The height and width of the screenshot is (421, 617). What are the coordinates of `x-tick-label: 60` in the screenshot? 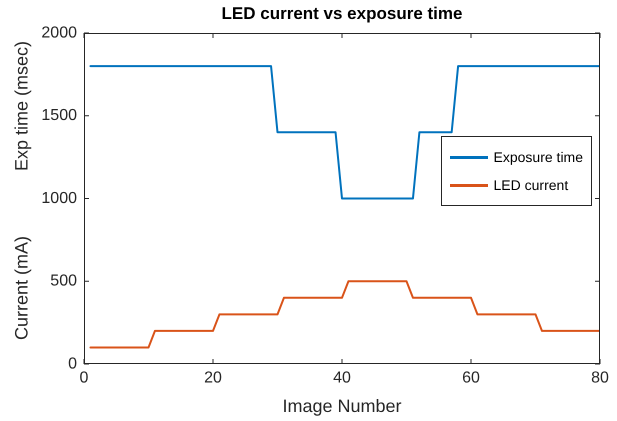 It's located at (471, 377).